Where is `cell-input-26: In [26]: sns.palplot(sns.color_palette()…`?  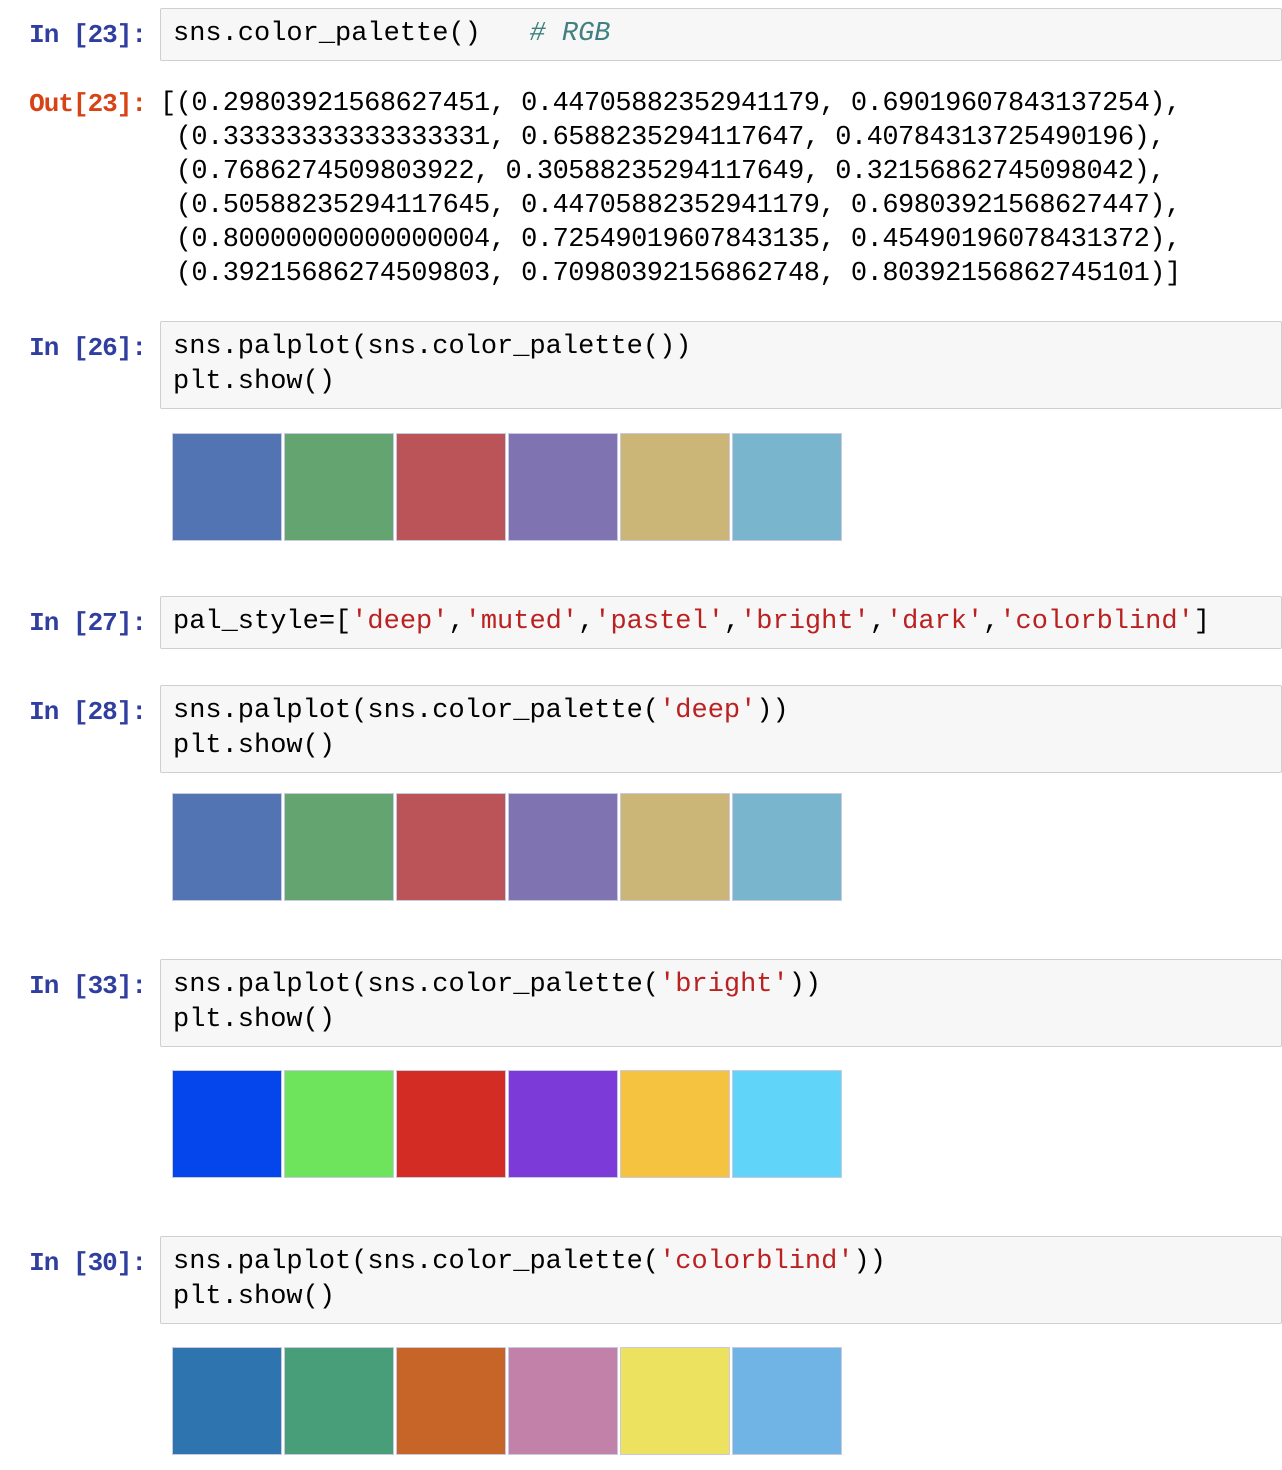
cell-input-26: In [26]: sns.palplot(sns.color_palette()… is located at coordinates (641, 365).